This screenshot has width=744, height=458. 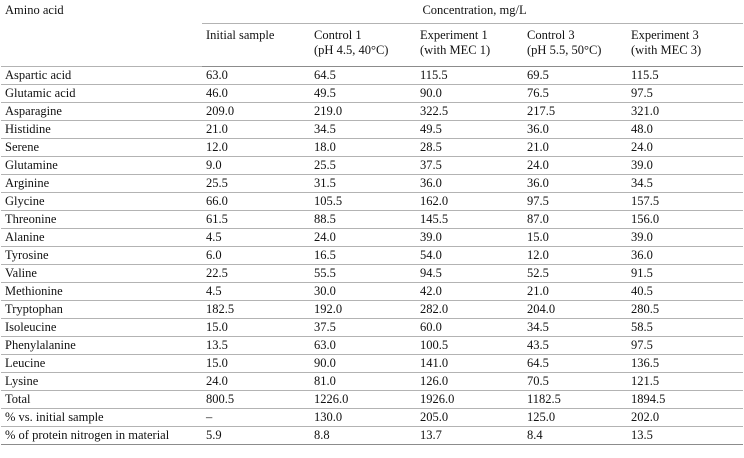 I want to click on table-row: Threonine 61.5 88.5 145.5 87.0 156.0, so click(x=372, y=219).